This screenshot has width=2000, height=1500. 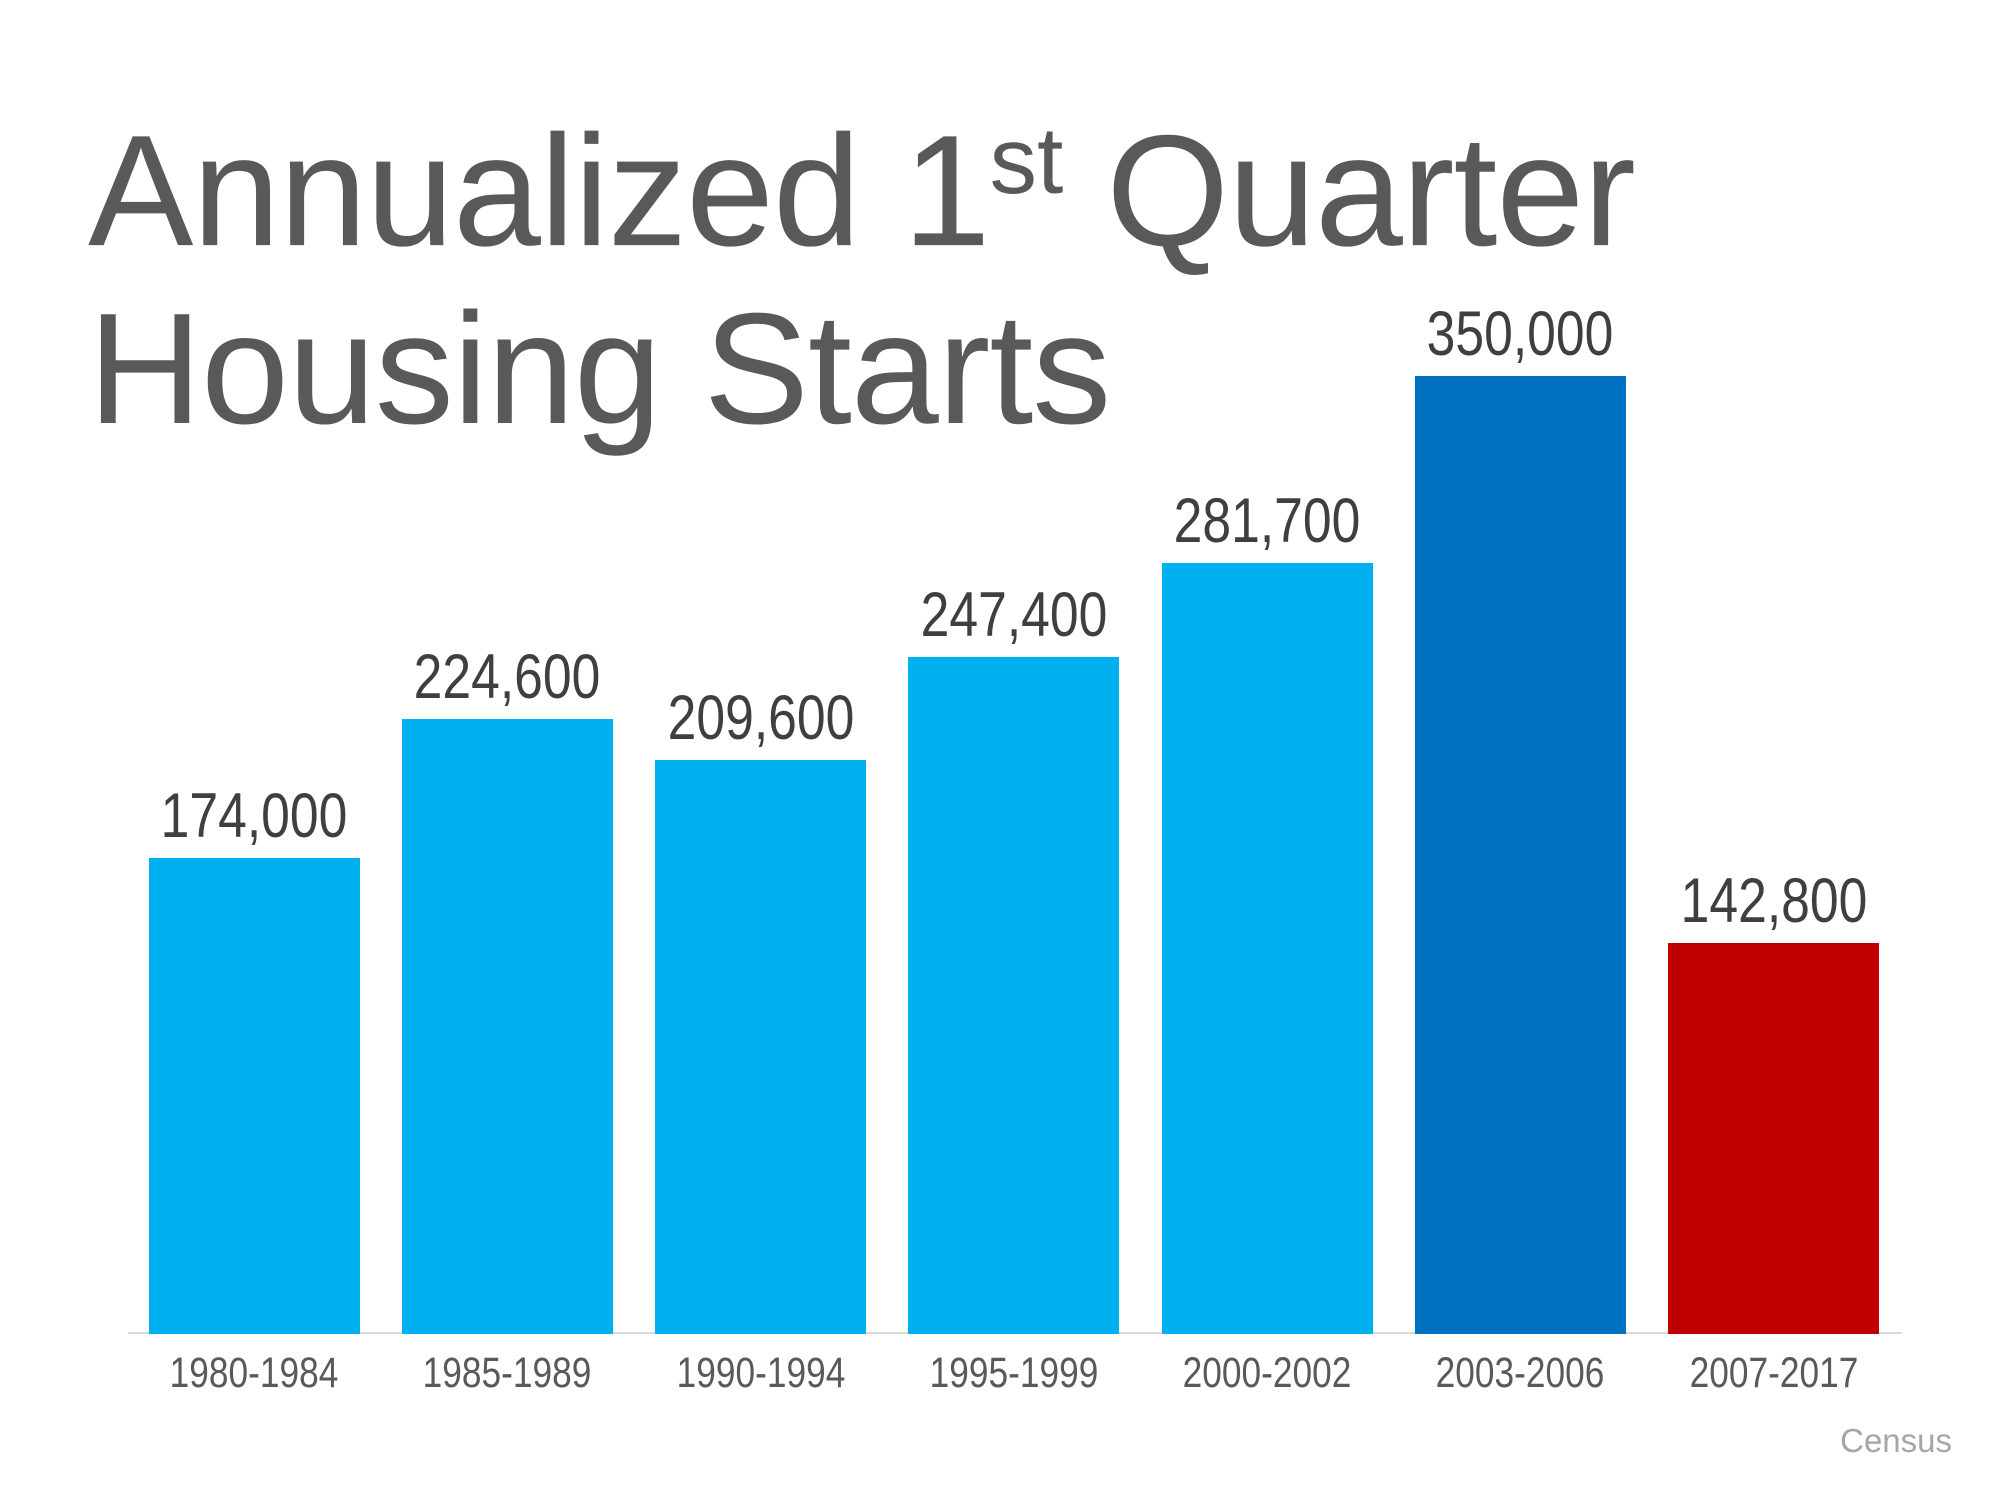 What do you see at coordinates (1349, 191) in the screenshot?
I see `chart-title-line1-post: Quarter` at bounding box center [1349, 191].